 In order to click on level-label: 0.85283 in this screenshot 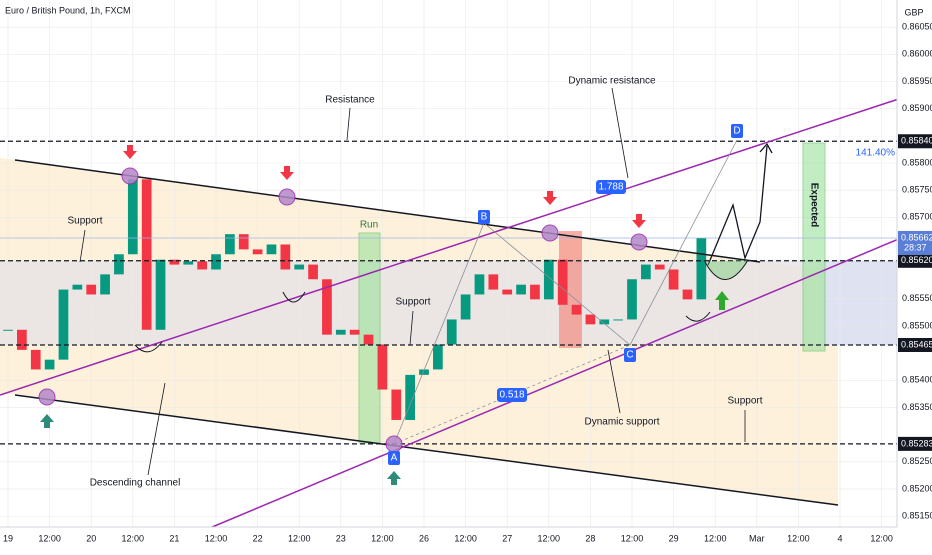, I will do `click(916, 443)`.